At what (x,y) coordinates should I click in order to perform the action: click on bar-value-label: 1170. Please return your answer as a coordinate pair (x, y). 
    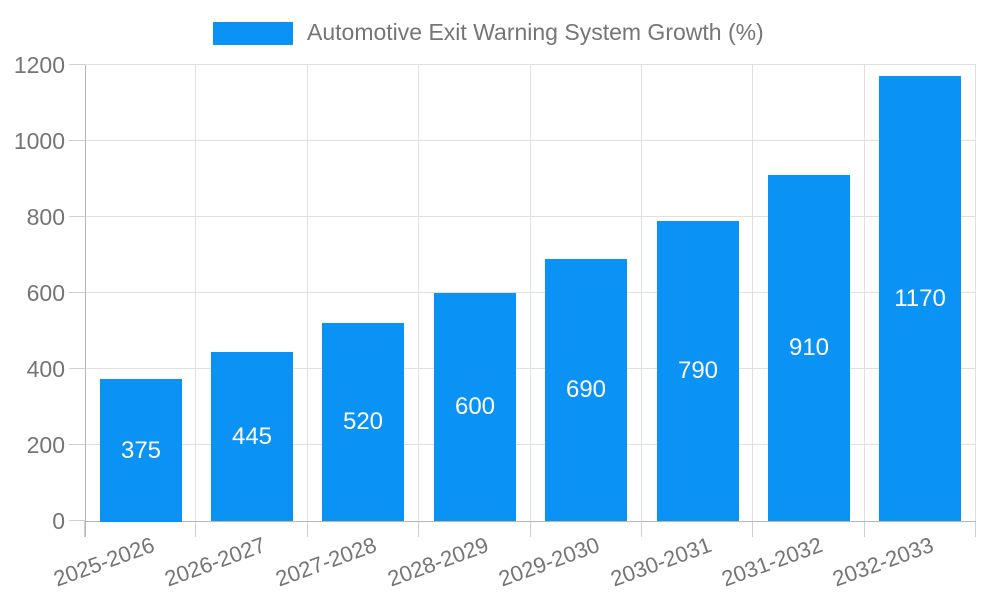
    Looking at the image, I should click on (920, 298).